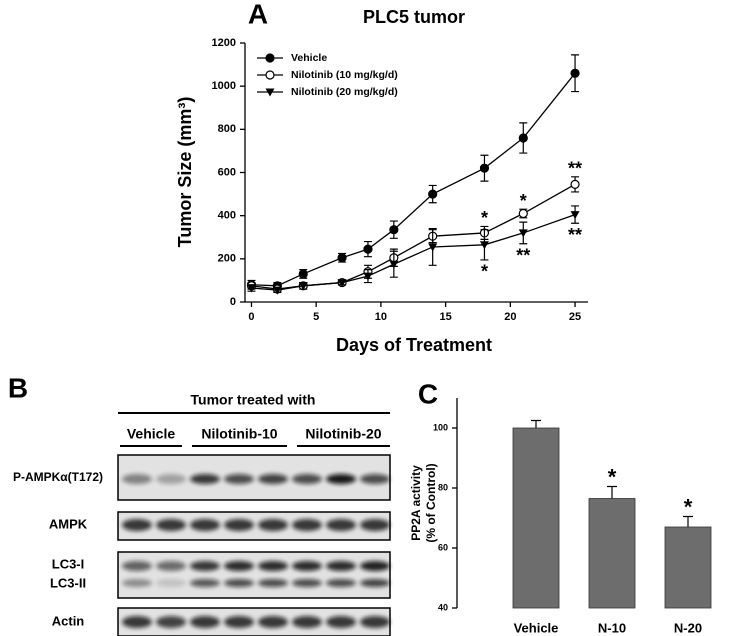  Describe the element at coordinates (381, 317) in the screenshot. I see `x-tick-label: 10` at that location.